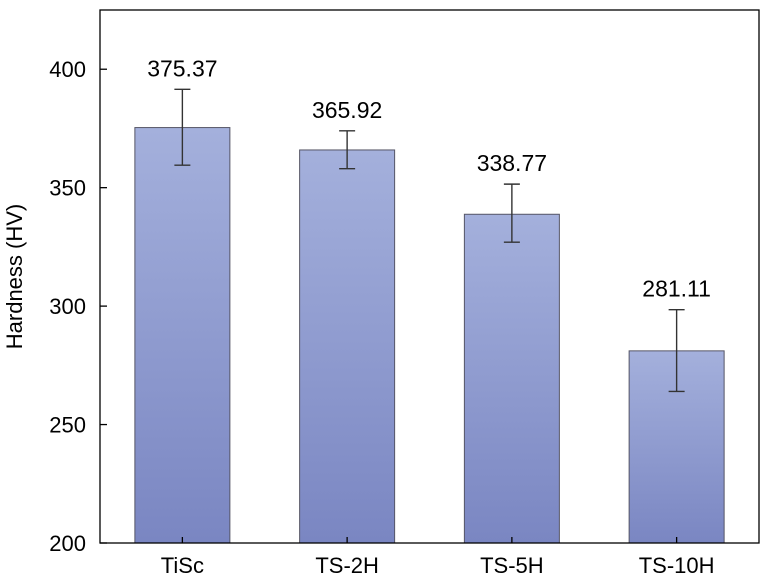 The width and height of the screenshot is (768, 583). I want to click on error-bar-ts-2h, so click(347, 150).